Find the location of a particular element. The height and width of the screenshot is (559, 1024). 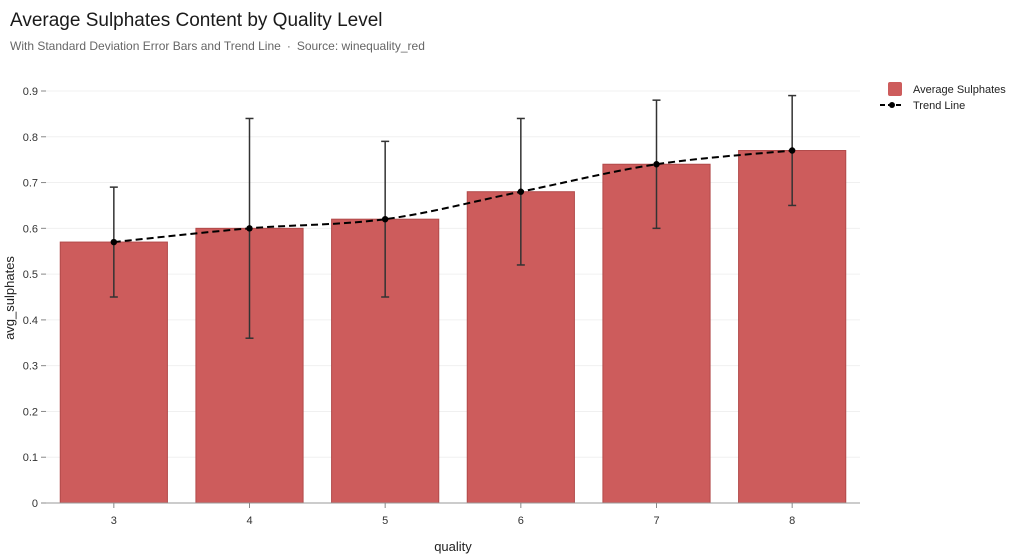

y-tick-label: 0.3 is located at coordinates (30, 367).